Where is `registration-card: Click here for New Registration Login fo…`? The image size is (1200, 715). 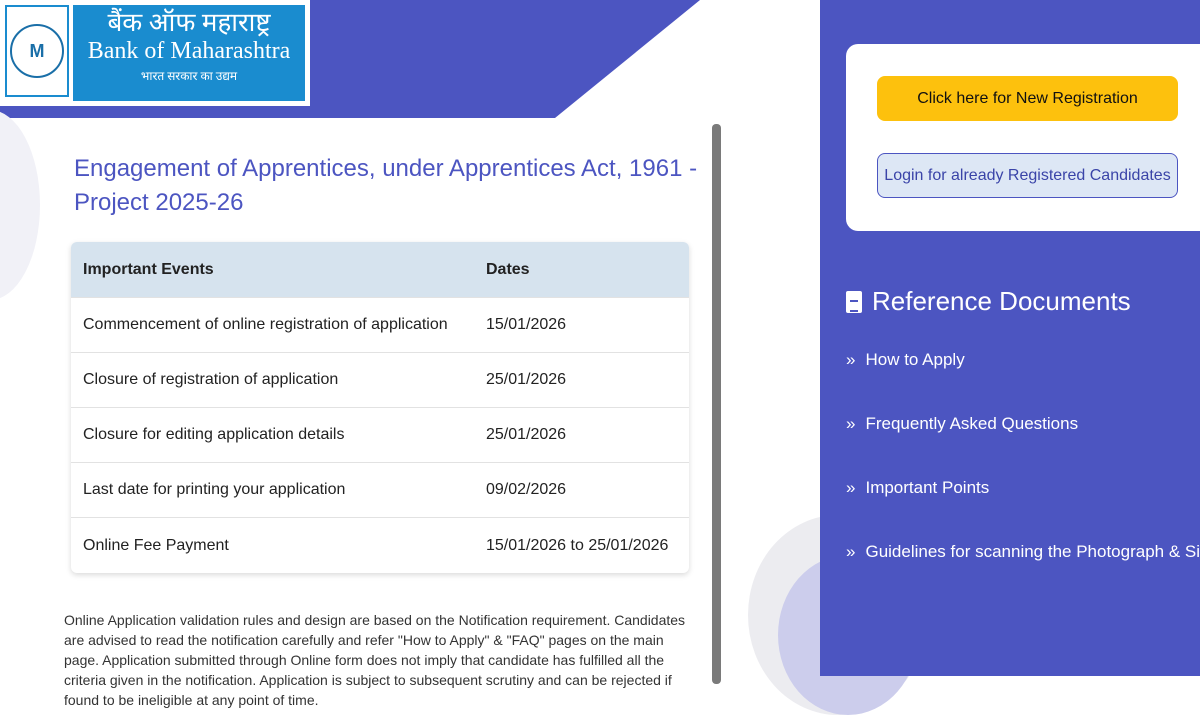
registration-card: Click here for New Registration Login fo… is located at coordinates (1023, 137).